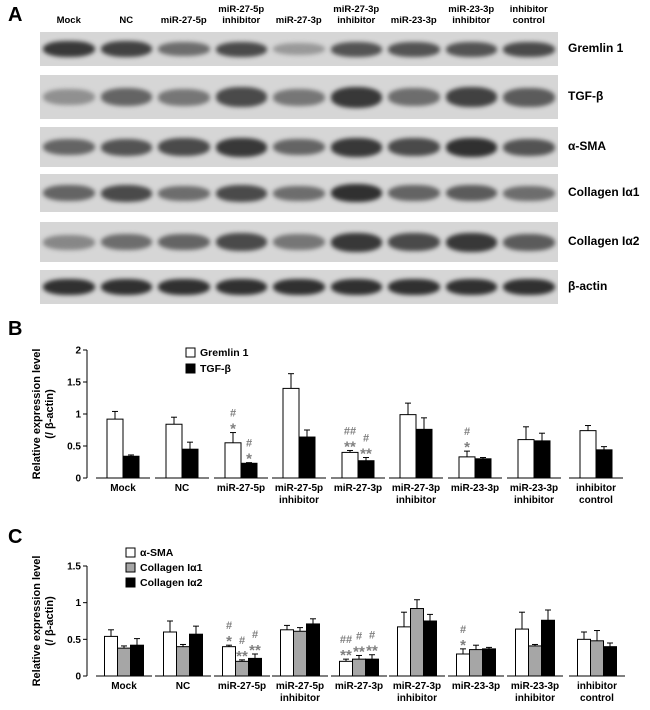 The height and width of the screenshot is (710, 650). Describe the element at coordinates (190, 368) in the screenshot. I see `legend-swatch` at that location.